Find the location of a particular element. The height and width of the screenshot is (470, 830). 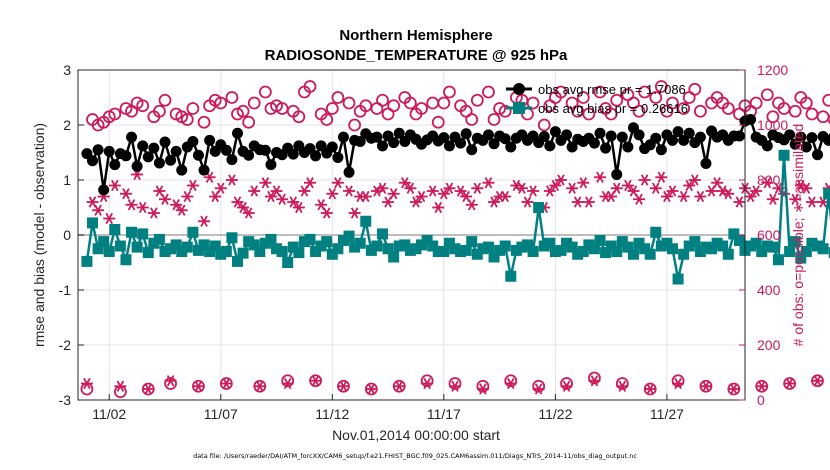

y-right-tick-label: 600 is located at coordinates (769, 235).